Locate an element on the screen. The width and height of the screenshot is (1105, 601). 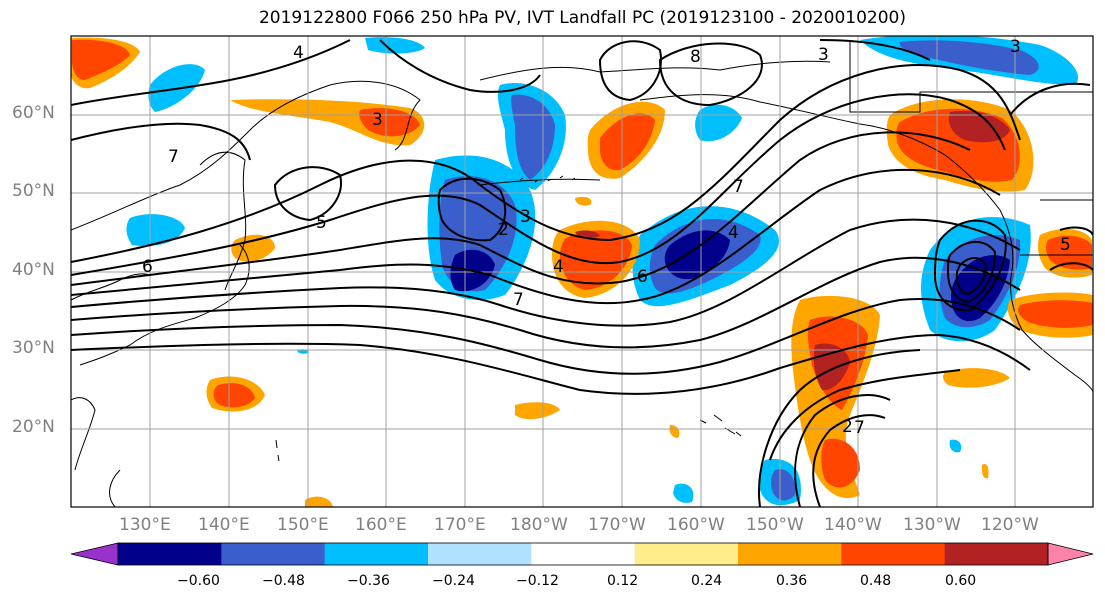
lon-label: 160°E is located at coordinates (381, 525).